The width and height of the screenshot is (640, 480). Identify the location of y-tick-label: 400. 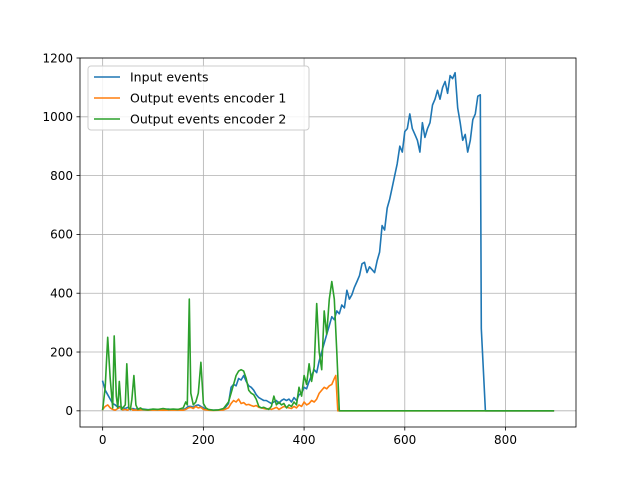
(61, 294).